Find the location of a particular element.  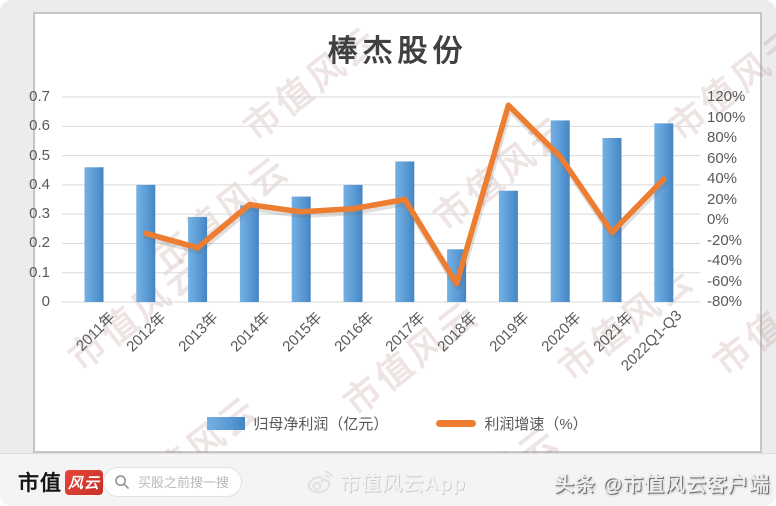

y-axis-right-tick: 0% is located at coordinates (718, 219).